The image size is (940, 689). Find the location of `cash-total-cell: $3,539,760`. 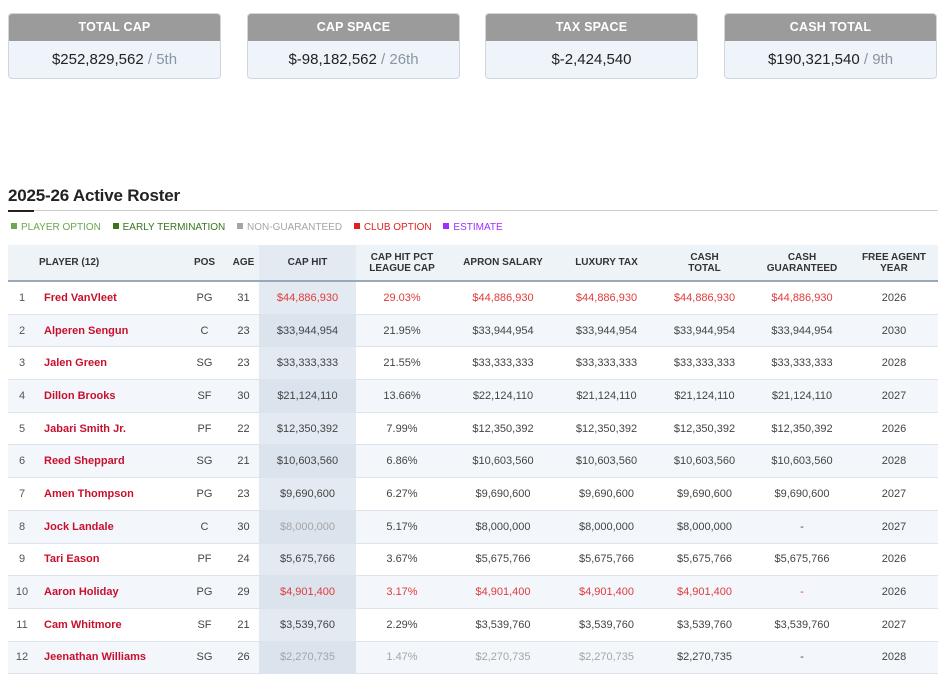

cash-total-cell: $3,539,760 is located at coordinates (704, 625).